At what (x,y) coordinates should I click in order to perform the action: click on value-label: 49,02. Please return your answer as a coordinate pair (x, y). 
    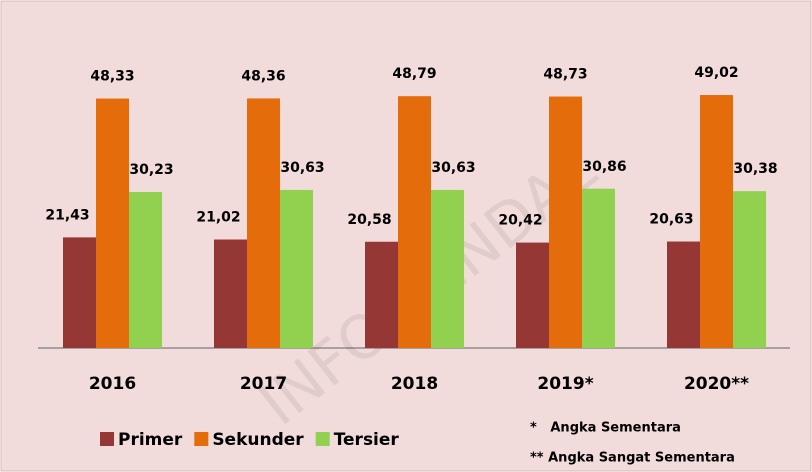
    Looking at the image, I should click on (716, 73).